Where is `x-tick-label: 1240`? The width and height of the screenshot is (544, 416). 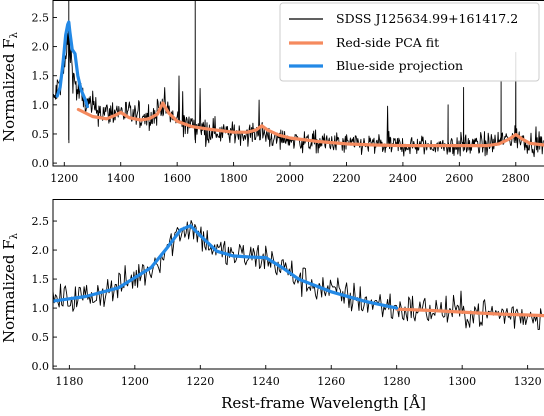
x-tick-label: 1240 is located at coordinates (266, 381).